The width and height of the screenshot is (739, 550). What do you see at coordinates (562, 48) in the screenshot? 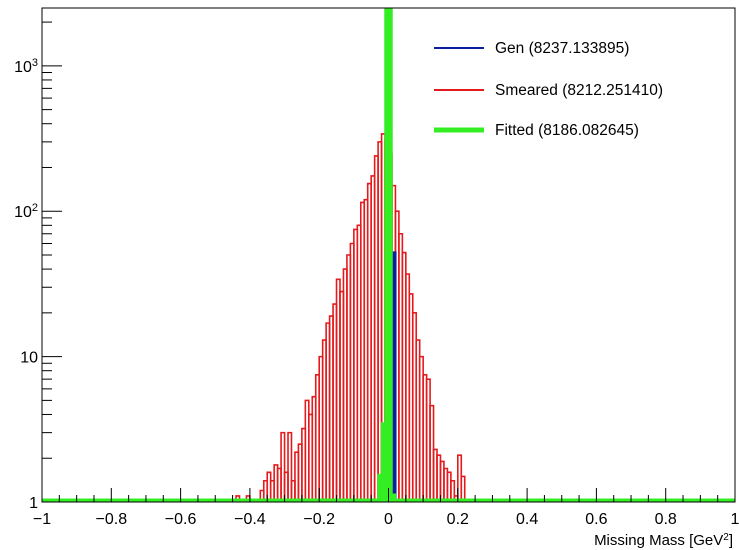
I see `legend-entry-label: Gen (8237.133895)` at bounding box center [562, 48].